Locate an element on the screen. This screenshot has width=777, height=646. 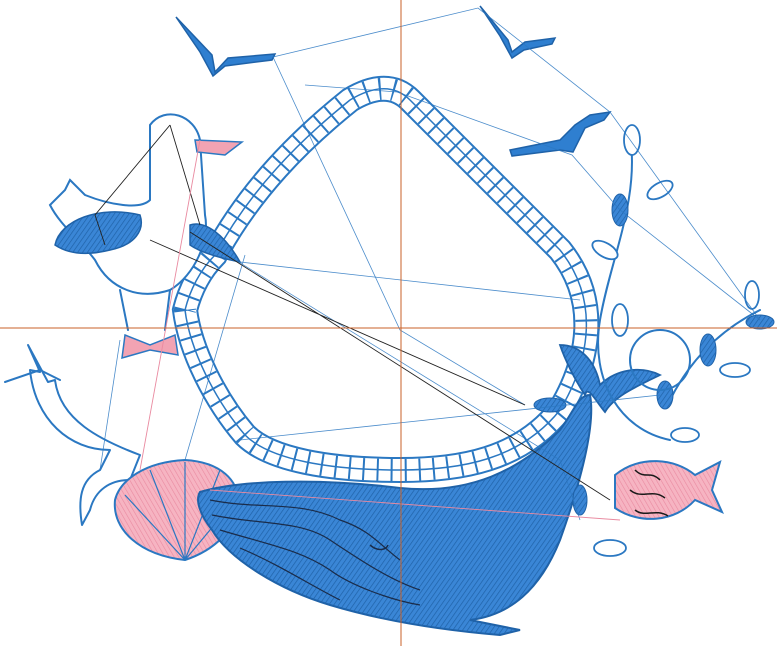
anchor is located at coordinates (84, 435).